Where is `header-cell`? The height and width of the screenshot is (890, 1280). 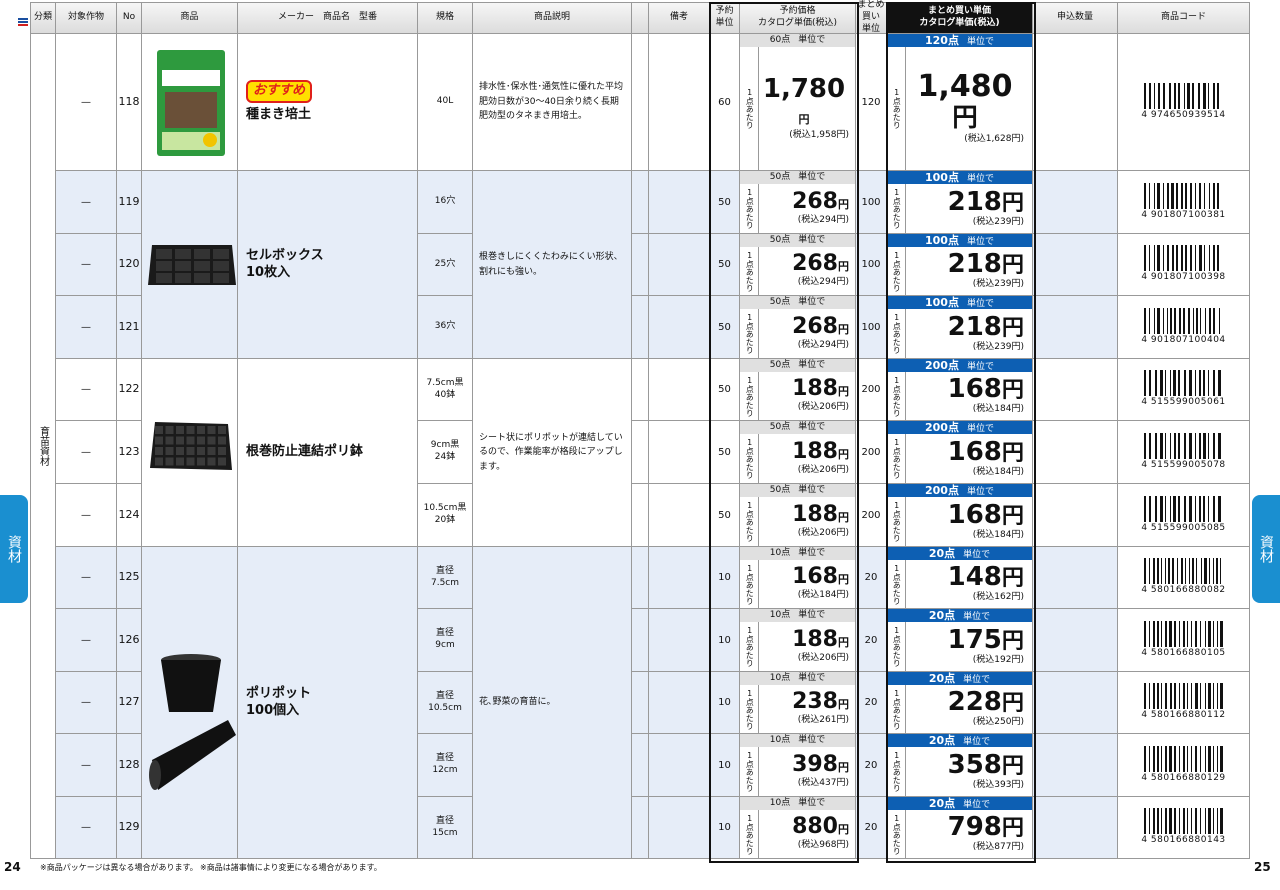
header-cell is located at coordinates (640, 18).